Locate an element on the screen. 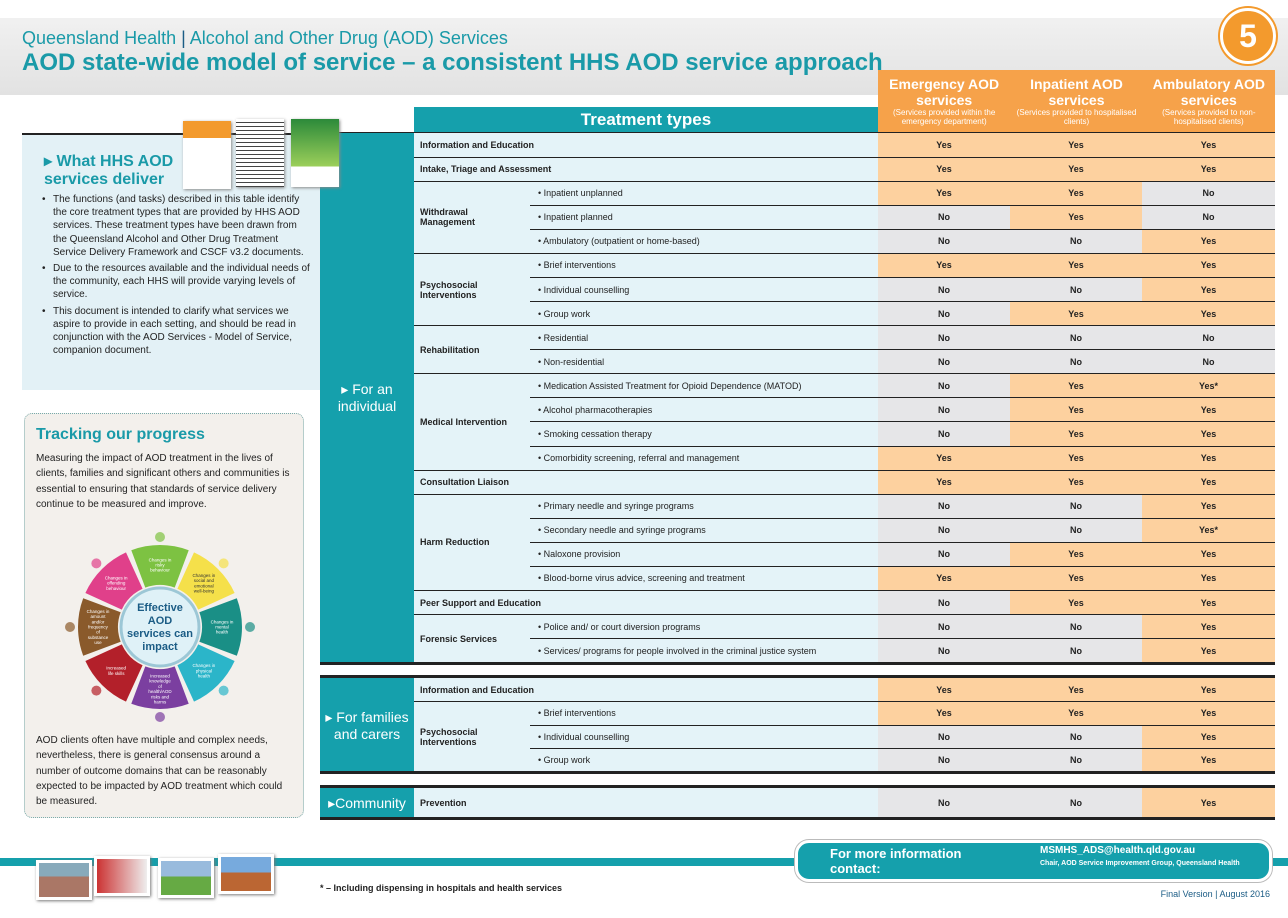 The height and width of the screenshot is (918, 1288). category-label: Intake, Triage and Assessment is located at coordinates (646, 169).